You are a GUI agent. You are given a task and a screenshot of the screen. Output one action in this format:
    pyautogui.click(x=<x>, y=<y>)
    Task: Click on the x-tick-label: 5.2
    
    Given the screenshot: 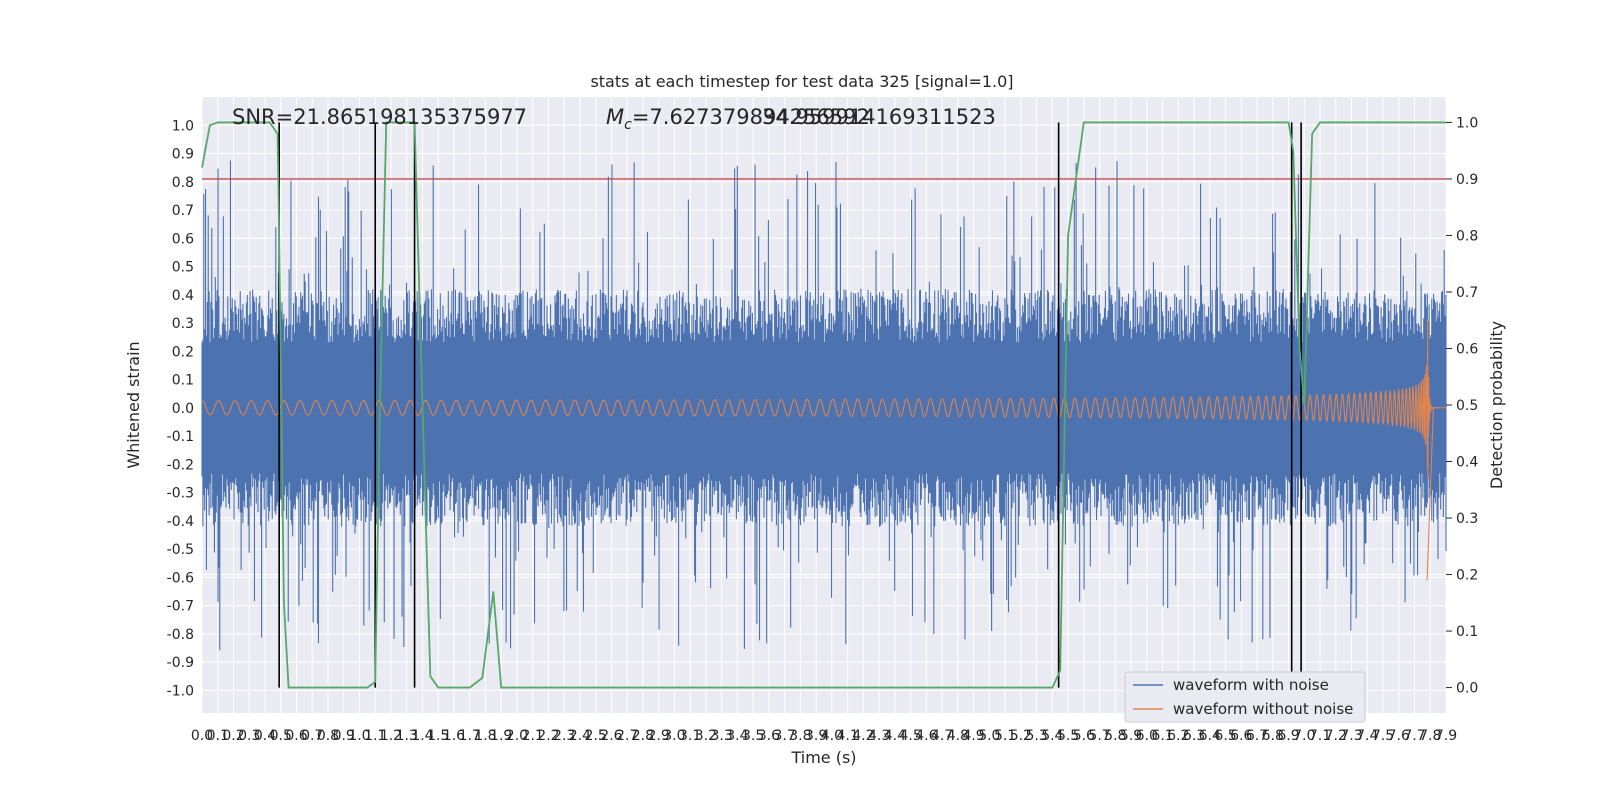 What is the action you would take?
    pyautogui.click(x=1021, y=736)
    